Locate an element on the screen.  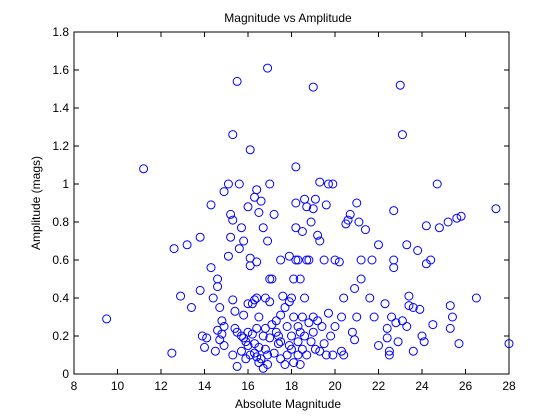
y-tick-label: 1.4 is located at coordinates (60, 108).